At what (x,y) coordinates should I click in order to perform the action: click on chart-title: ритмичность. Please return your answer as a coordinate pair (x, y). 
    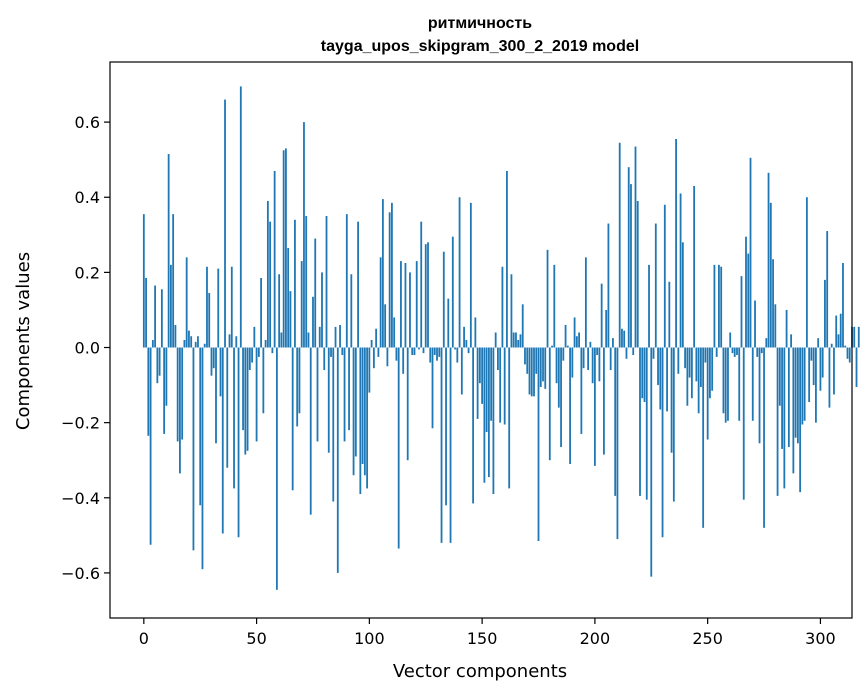
    Looking at the image, I should click on (480, 23).